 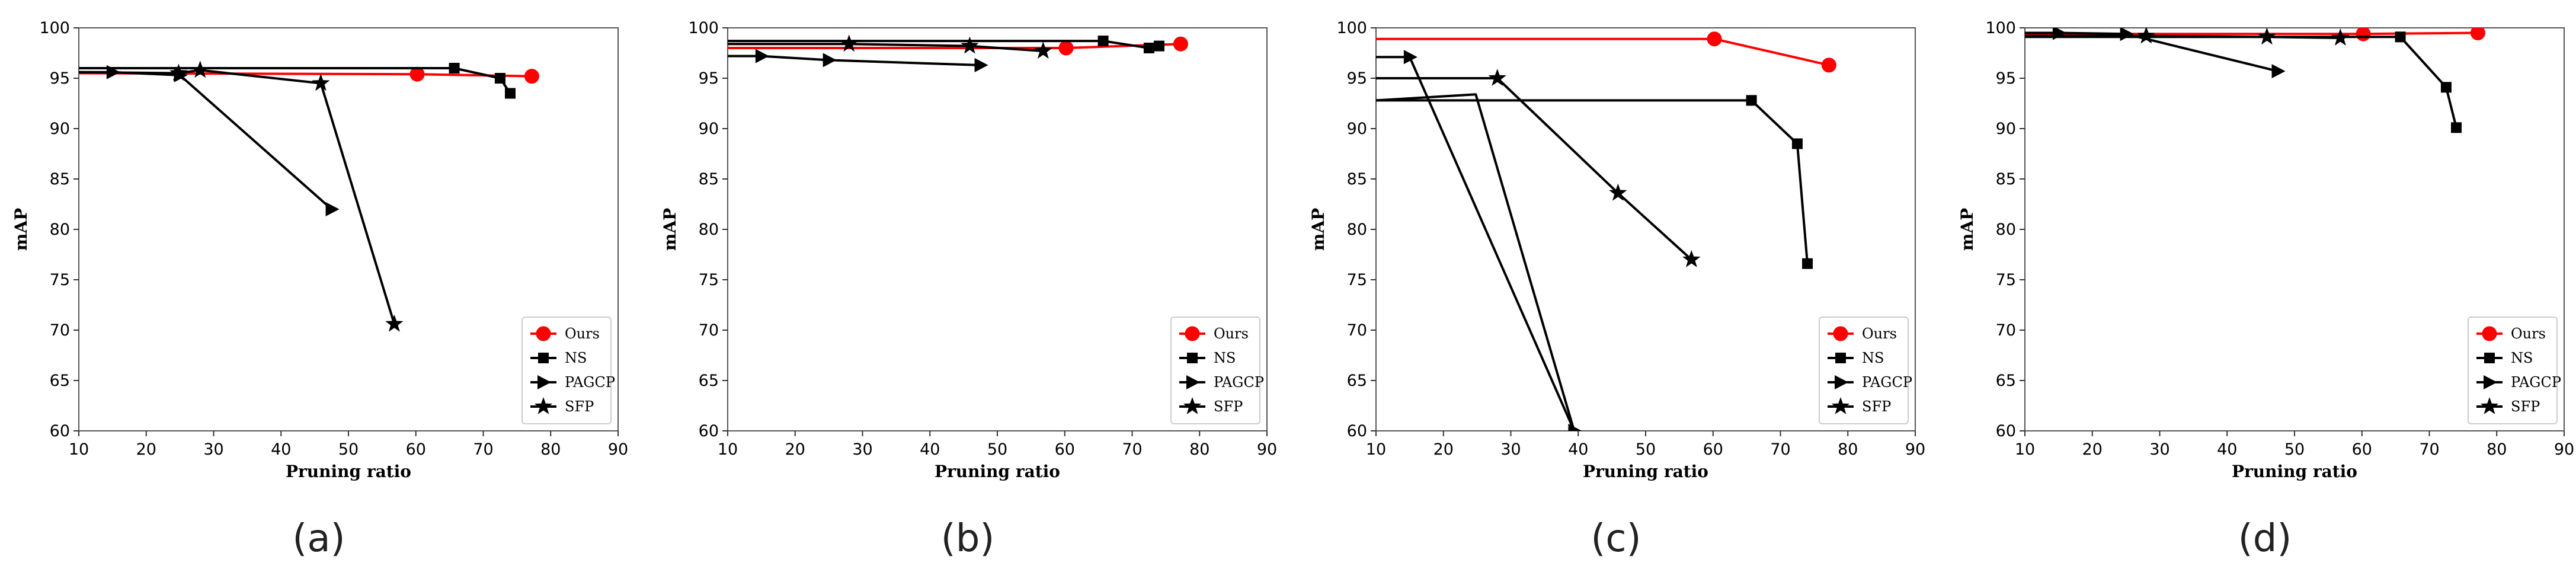 I want to click on series-pagcp-line, so click(x=2152, y=52).